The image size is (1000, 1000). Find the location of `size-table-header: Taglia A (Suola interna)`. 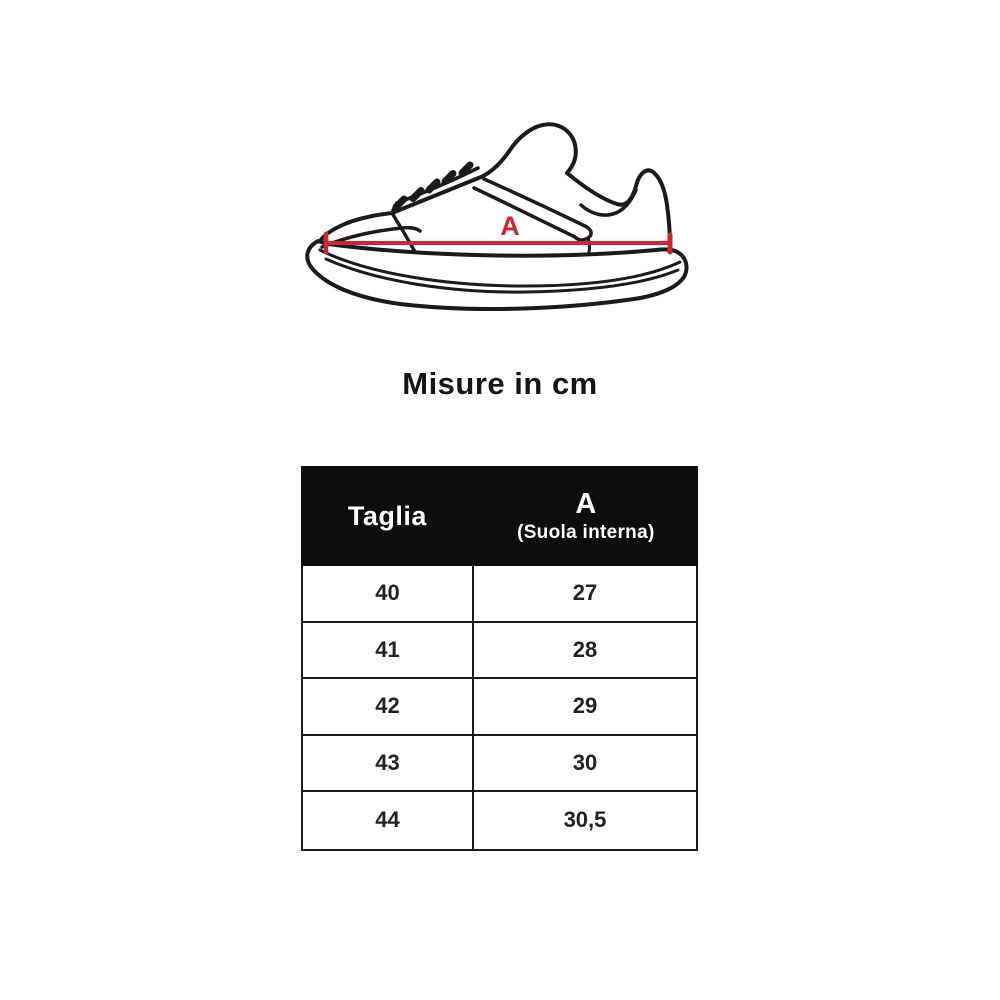

size-table-header: Taglia A (Suola interna) is located at coordinates (499, 516).